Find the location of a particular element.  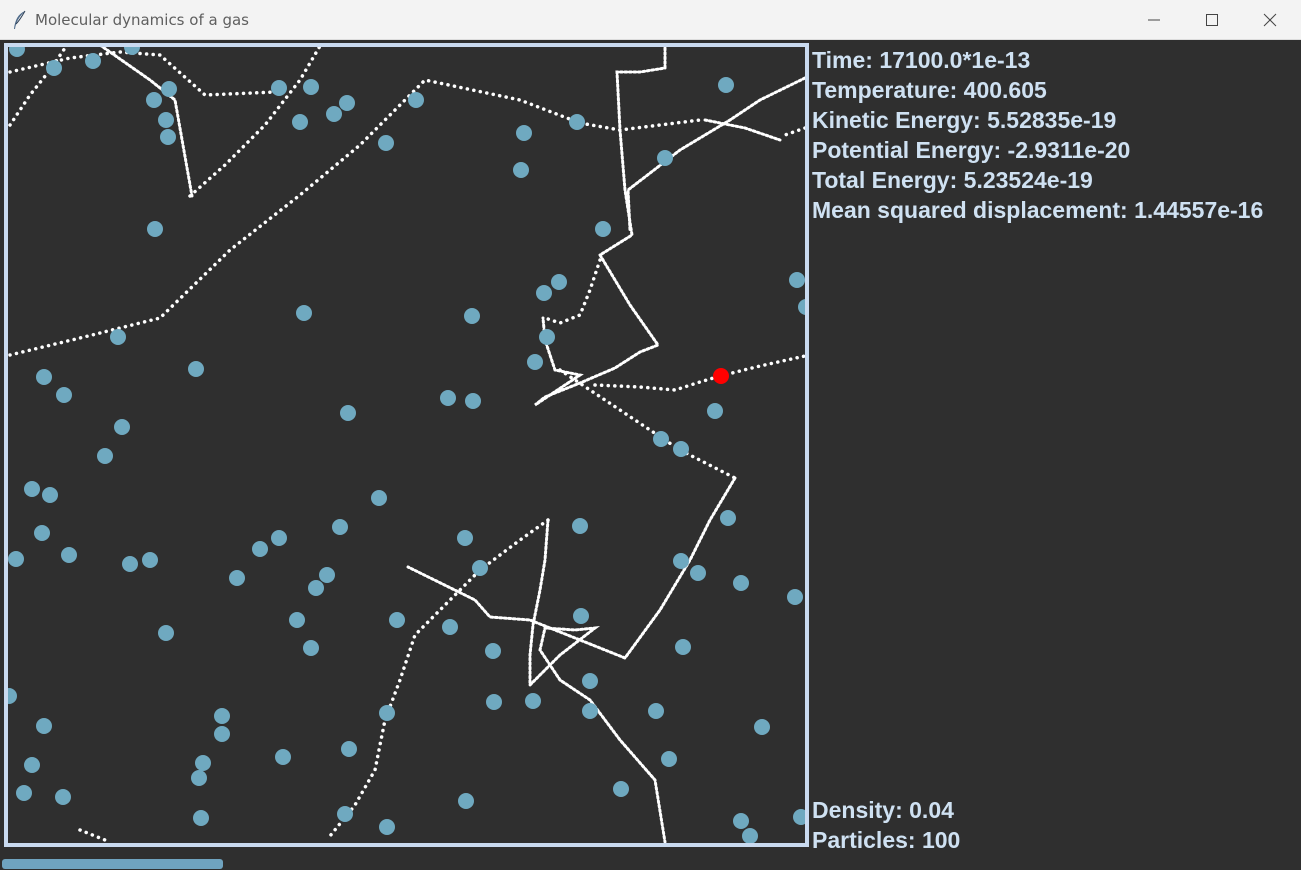

trajectory-dense is located at coordinates (597, 330).